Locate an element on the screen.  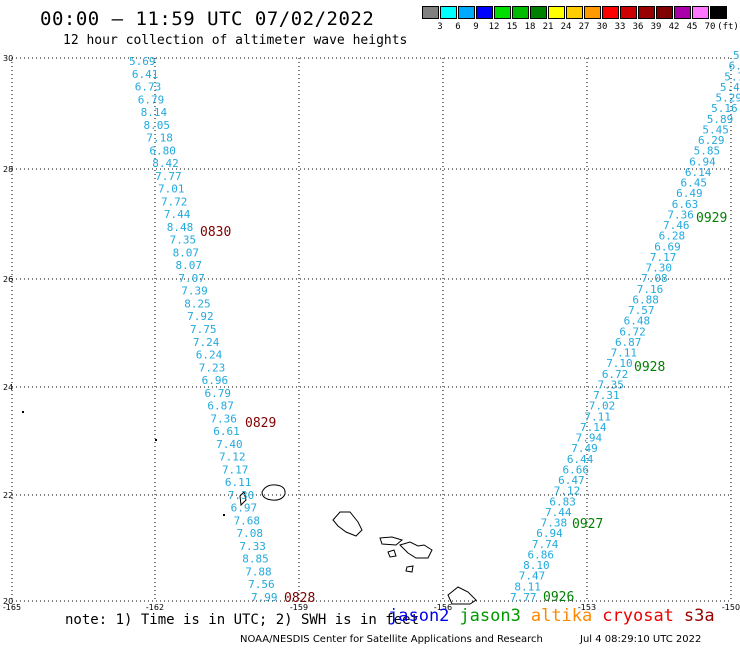
swh-value: 7.24 is located at coordinates (206, 342).